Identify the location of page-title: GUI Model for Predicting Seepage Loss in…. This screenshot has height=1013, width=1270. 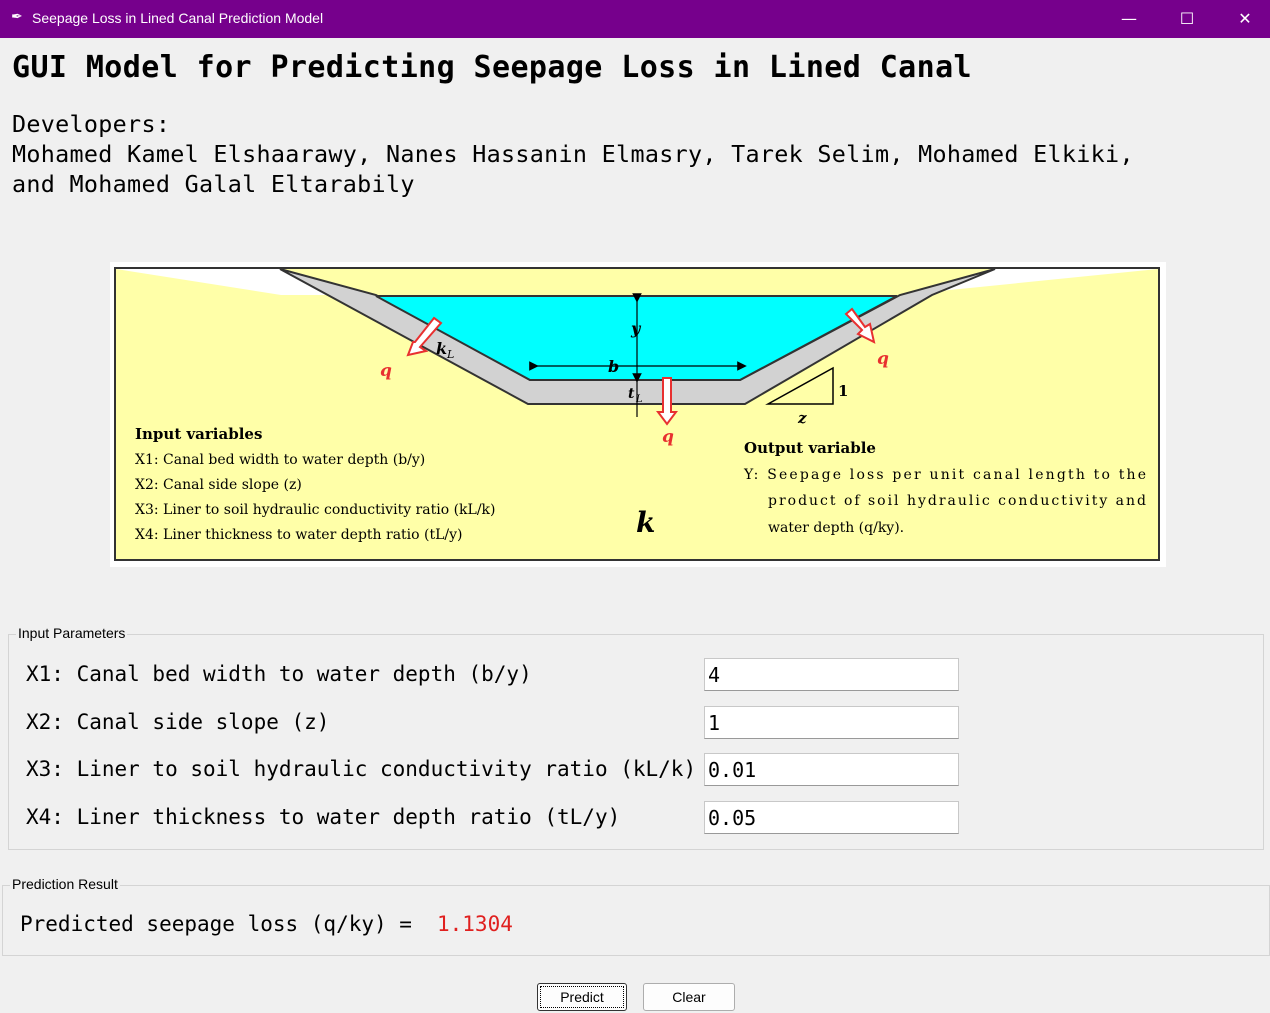
(492, 67).